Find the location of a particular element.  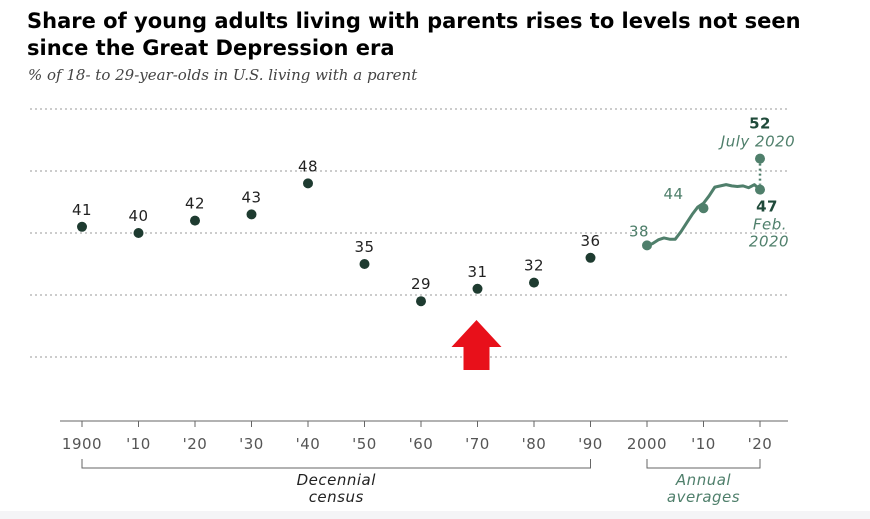

x-tick-label: '40 is located at coordinates (308, 444).